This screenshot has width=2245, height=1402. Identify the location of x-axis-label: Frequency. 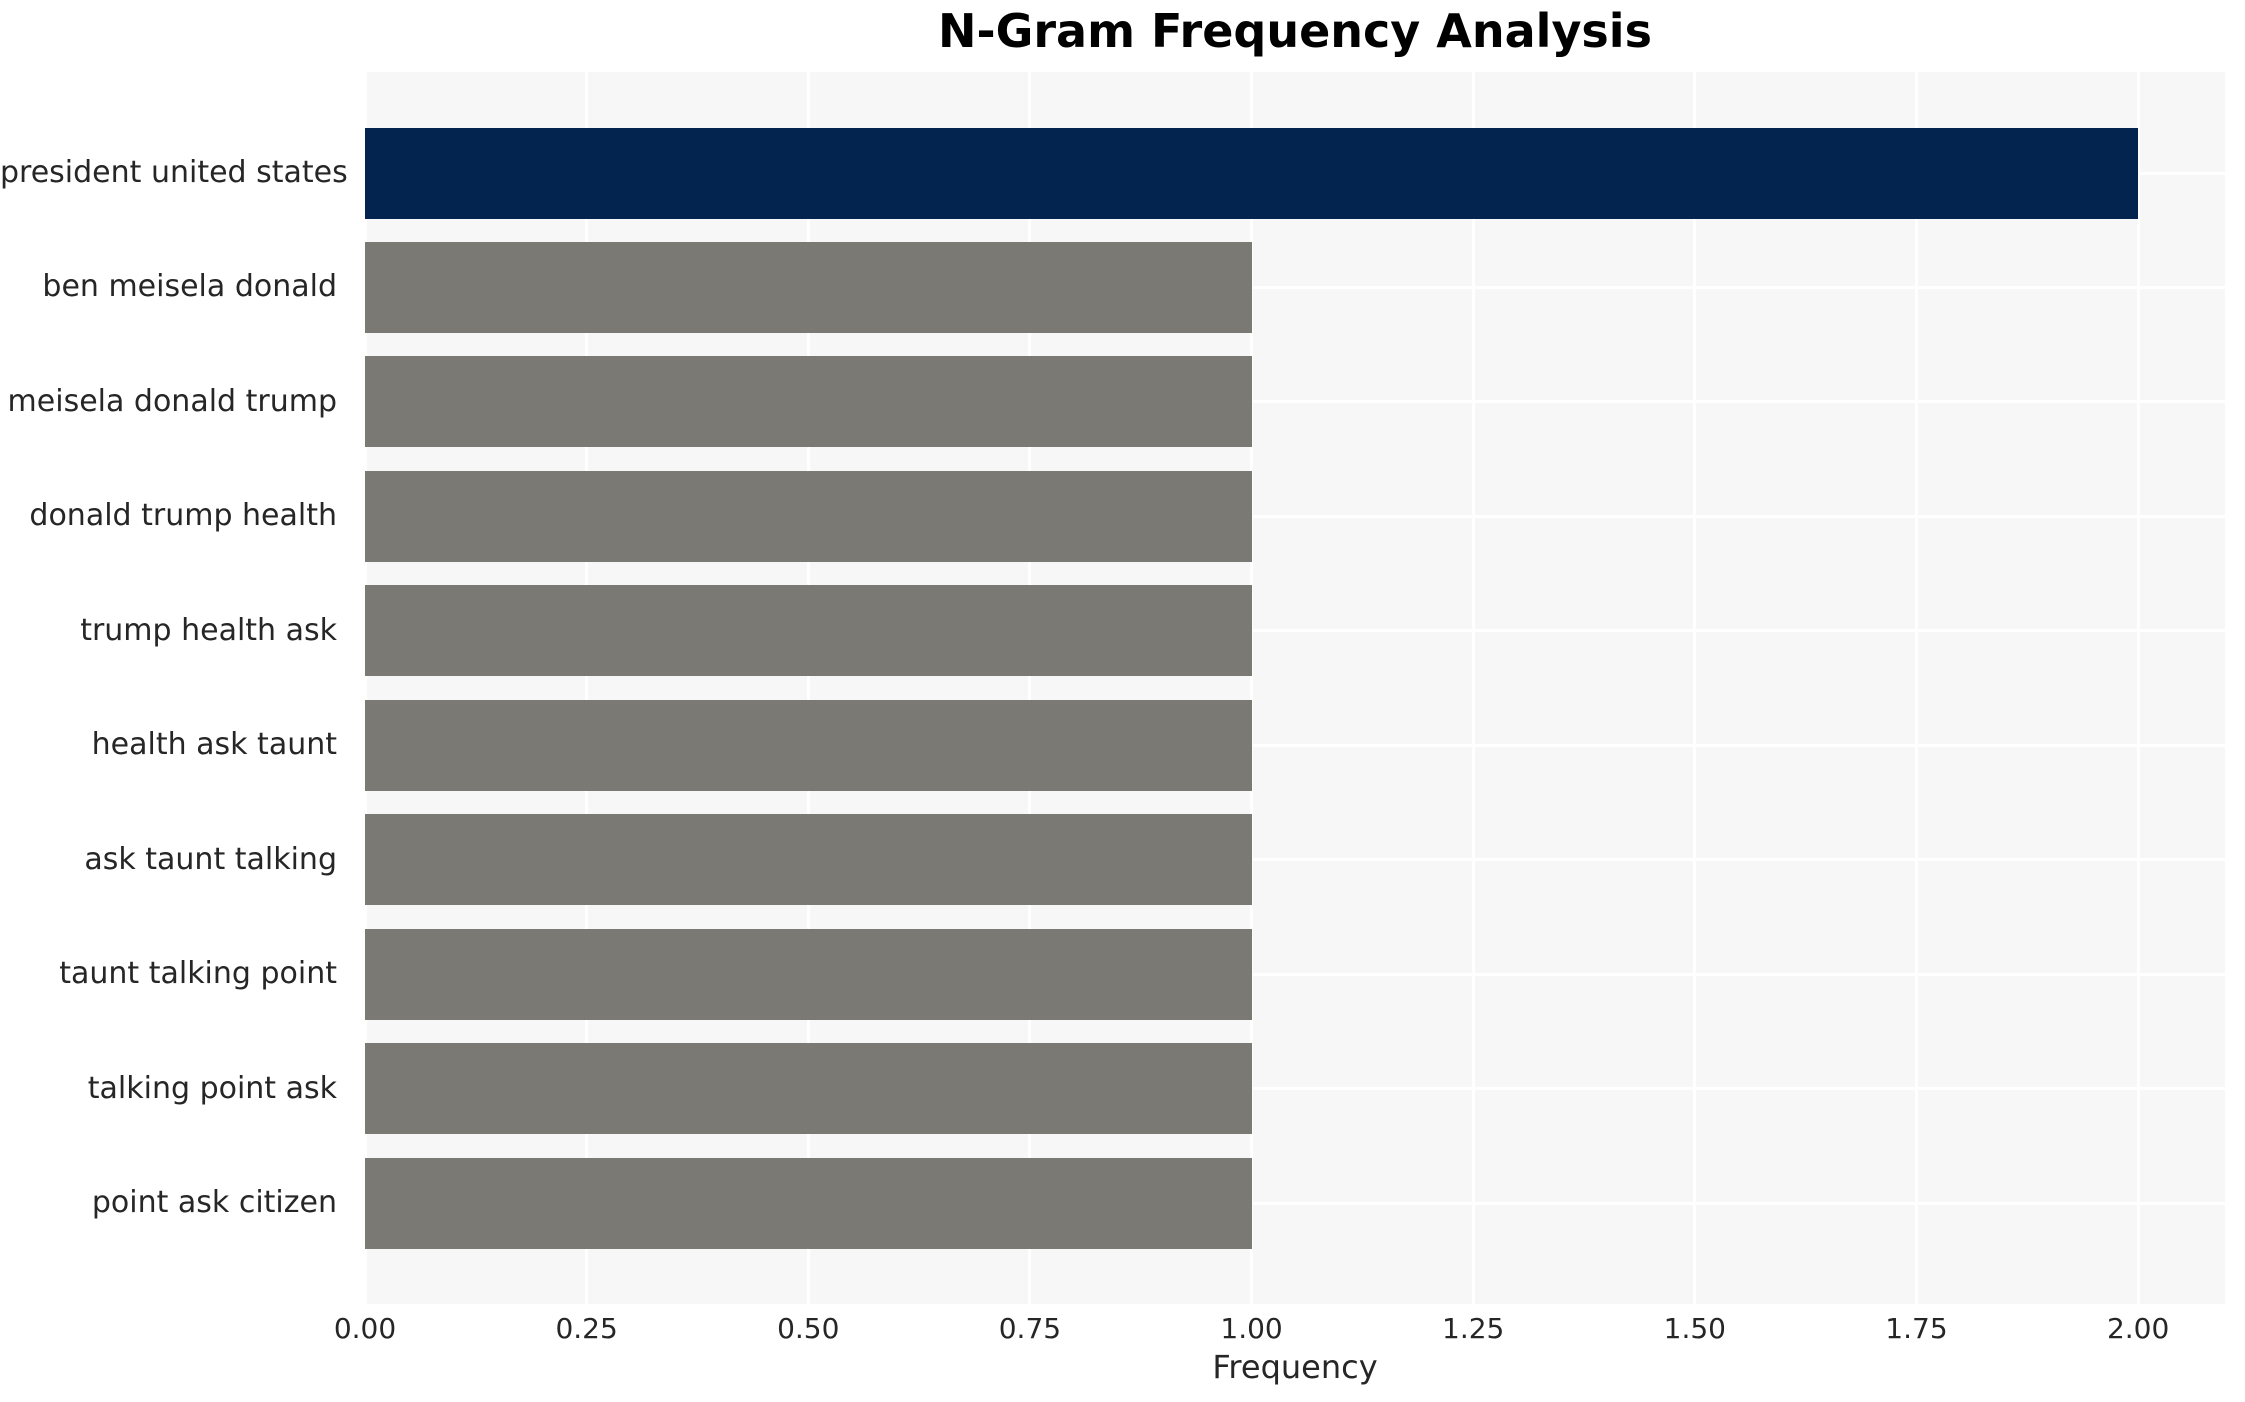
(1295, 1367).